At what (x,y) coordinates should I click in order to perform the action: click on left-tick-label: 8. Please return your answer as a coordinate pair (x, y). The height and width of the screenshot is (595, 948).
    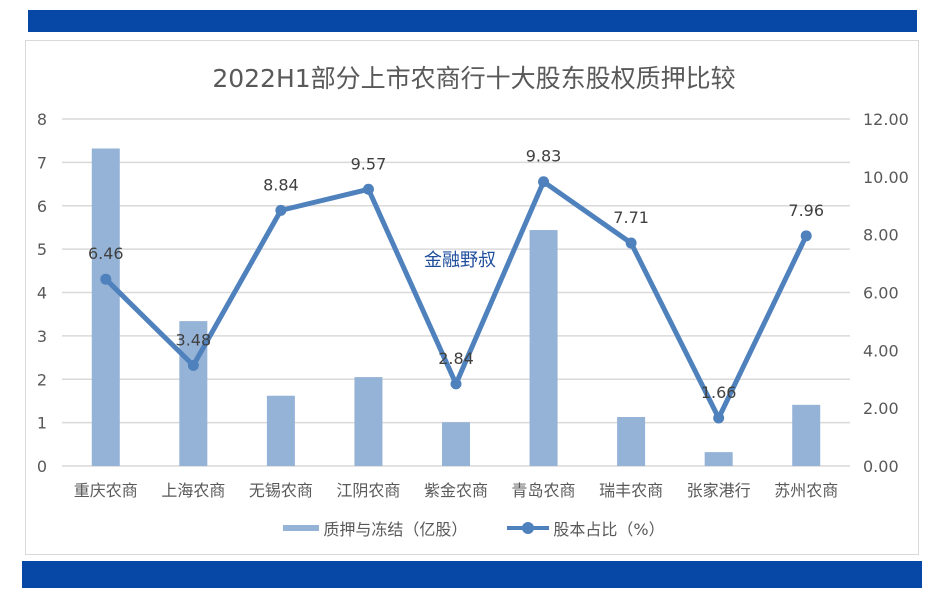
    Looking at the image, I should click on (42, 119).